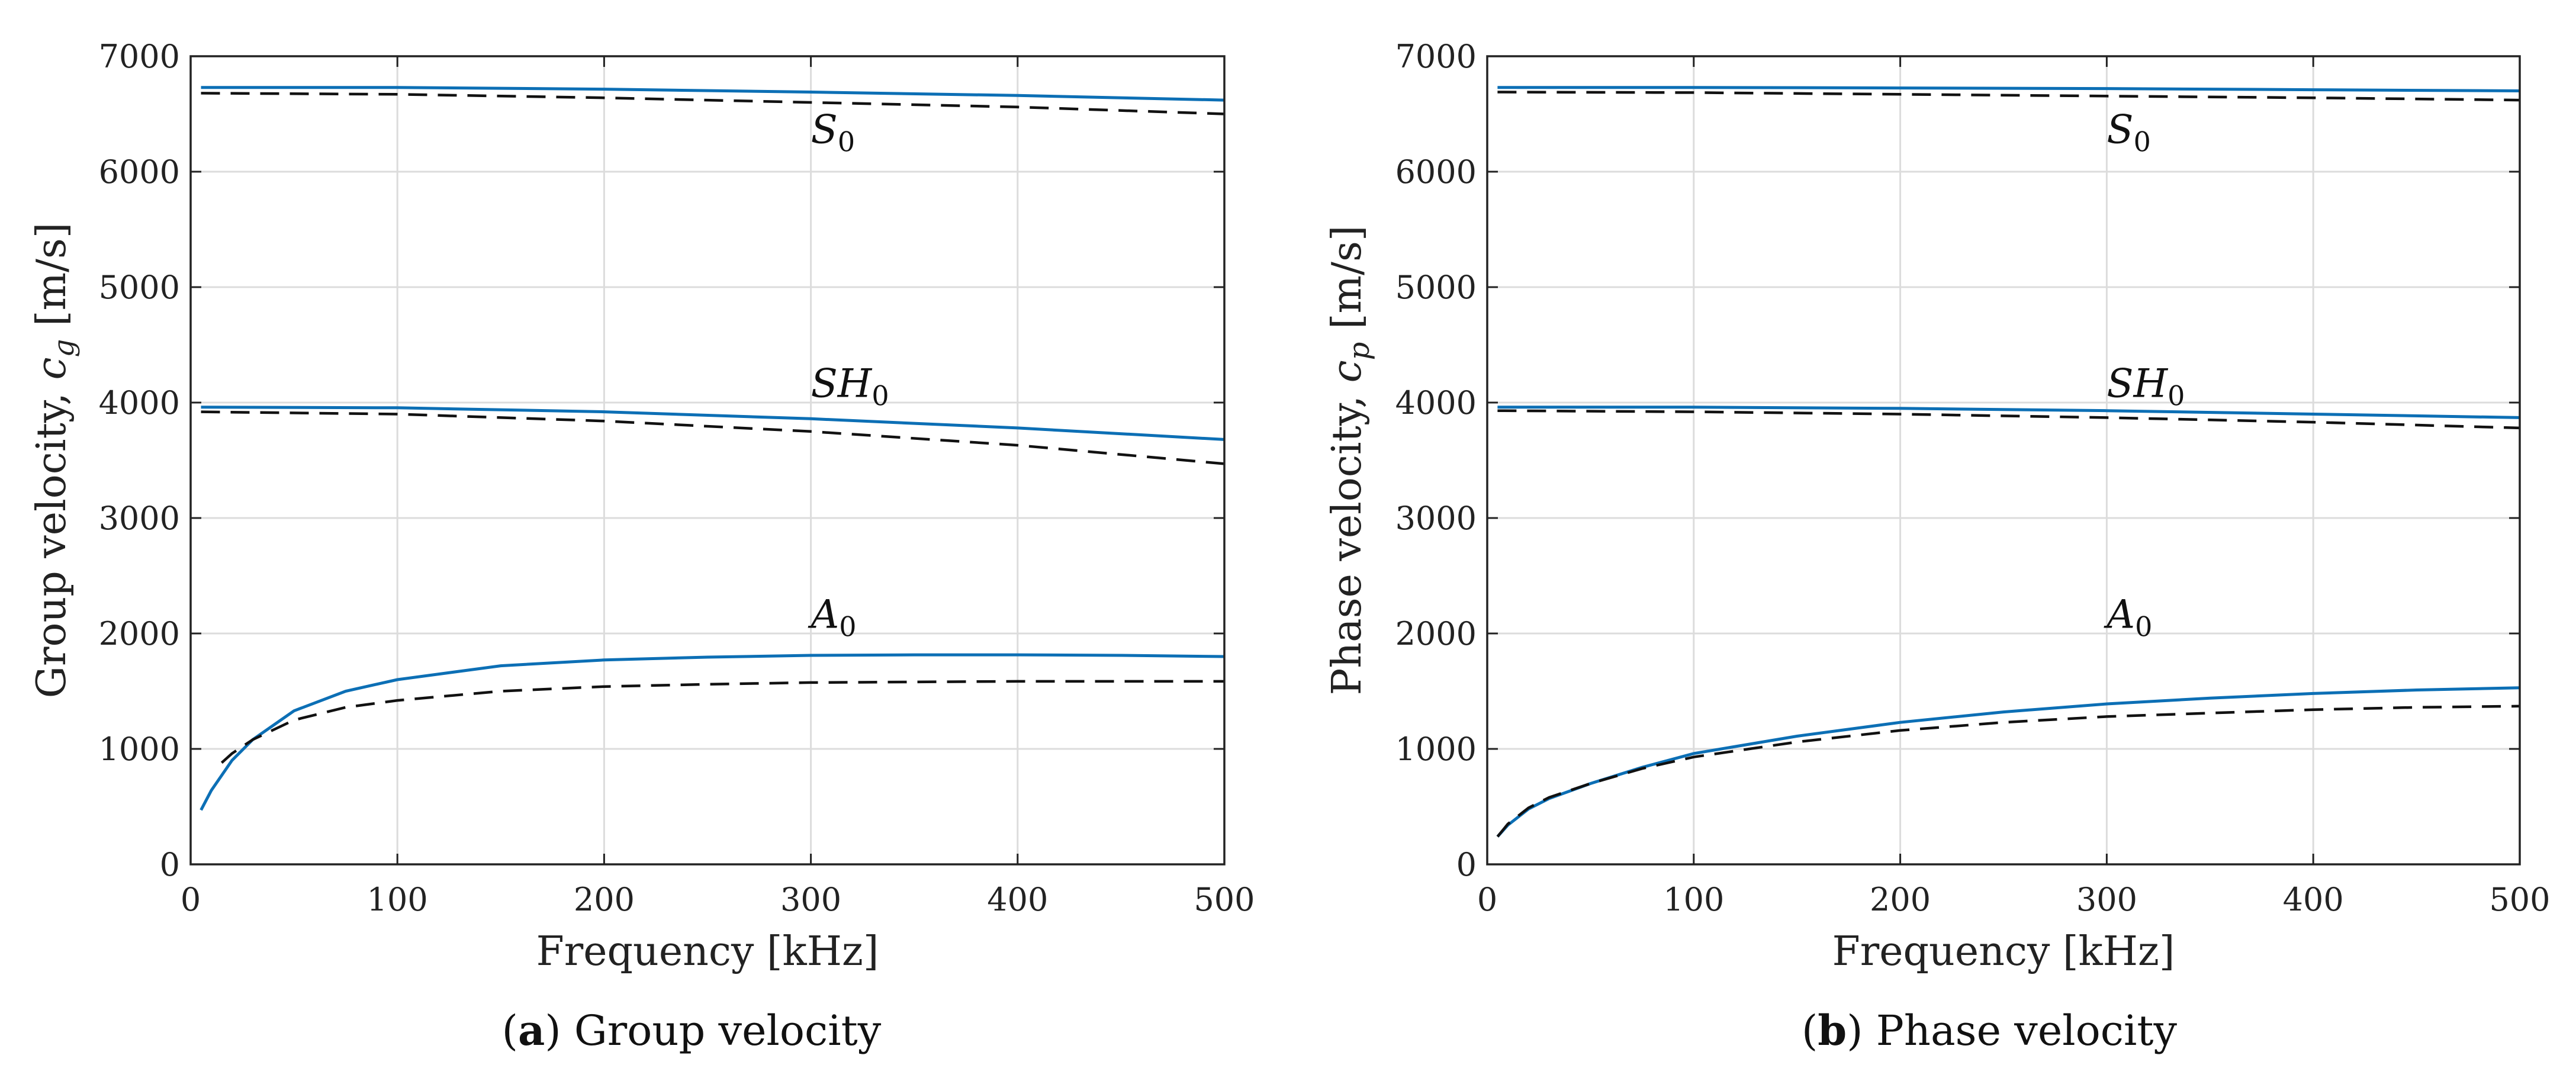 This screenshot has width=2576, height=1068. I want to click on y-axis-label: Group velocity, cg [m/s], so click(54, 461).